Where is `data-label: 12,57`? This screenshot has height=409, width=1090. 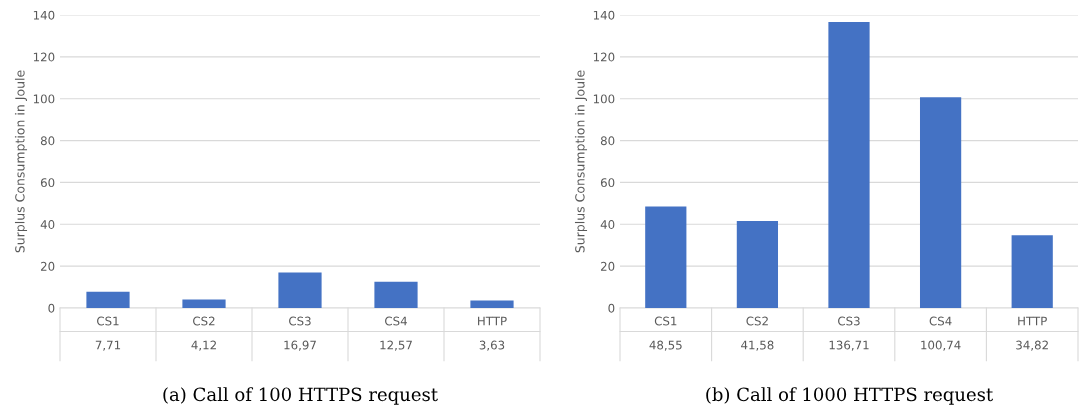
data-label: 12,57 is located at coordinates (396, 345).